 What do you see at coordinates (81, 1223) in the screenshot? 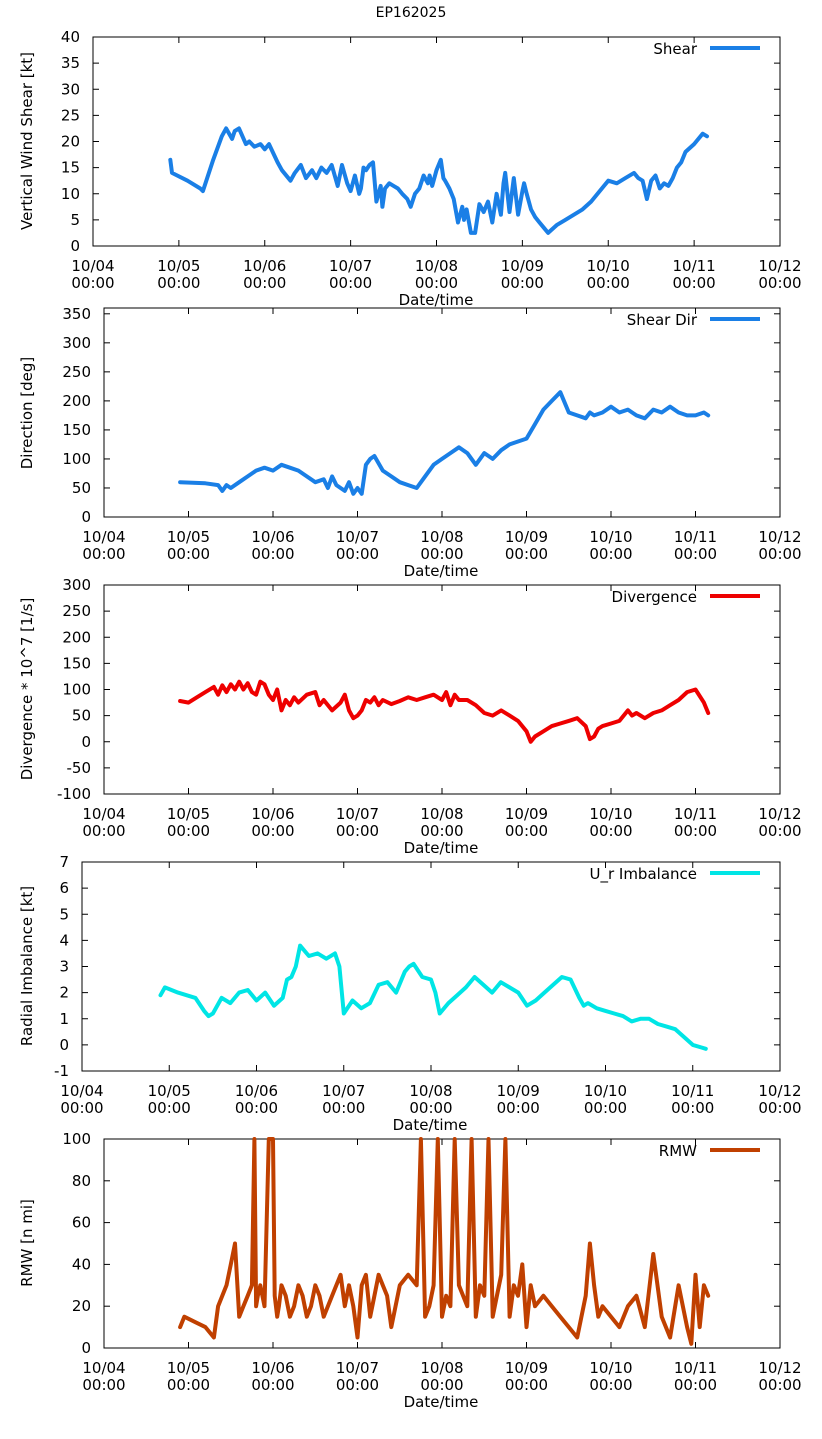
I see `y-tick-label: 60` at bounding box center [81, 1223].